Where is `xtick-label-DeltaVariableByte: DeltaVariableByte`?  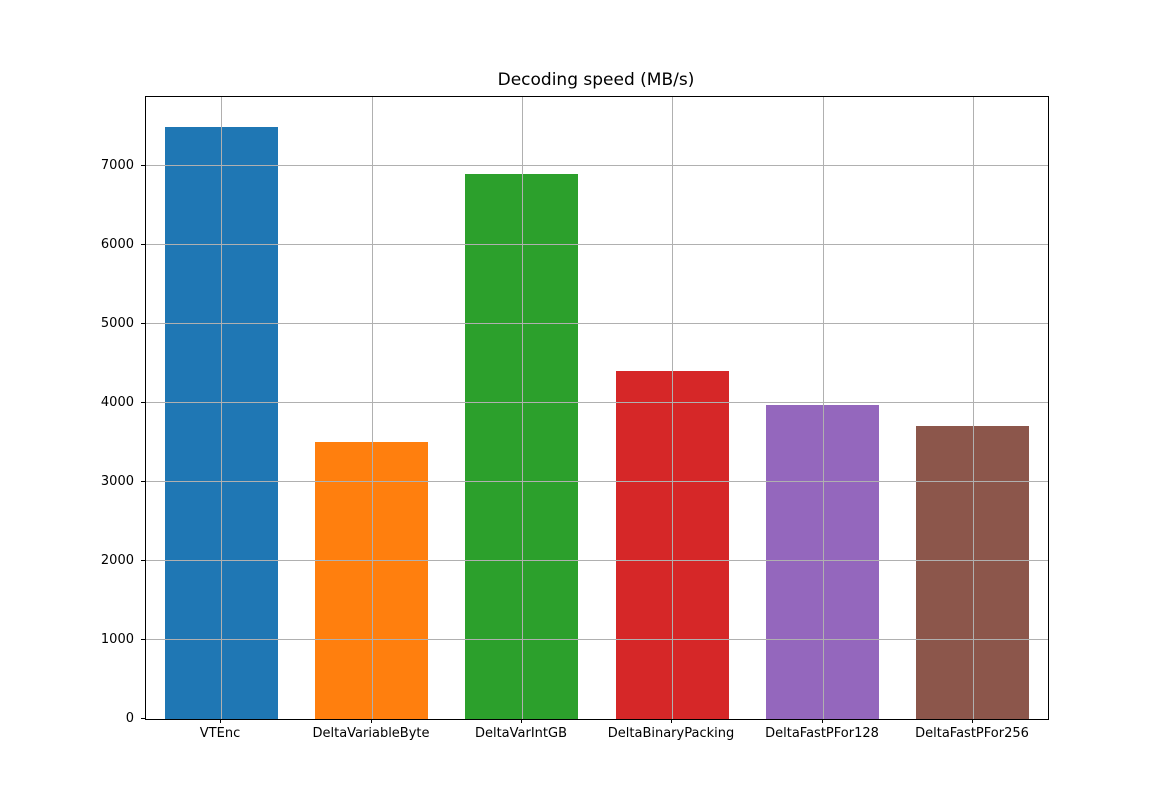 xtick-label-DeltaVariableByte: DeltaVariableByte is located at coordinates (371, 733).